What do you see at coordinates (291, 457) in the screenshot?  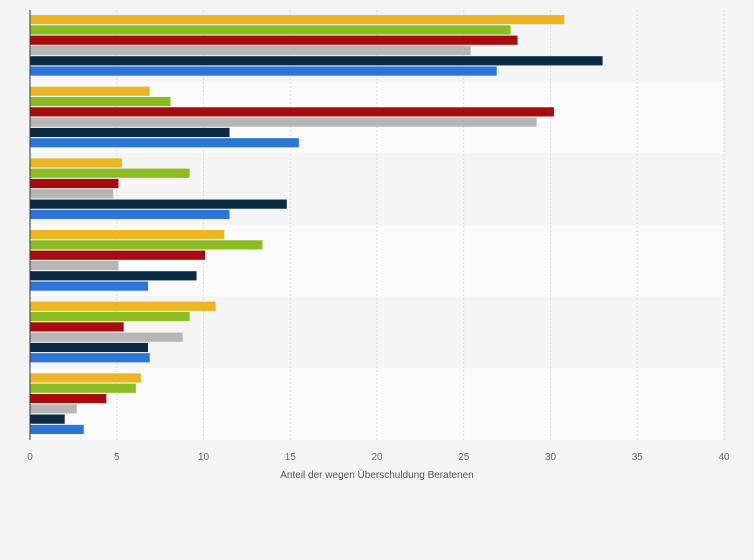 I see `x-tick-label: 15` at bounding box center [291, 457].